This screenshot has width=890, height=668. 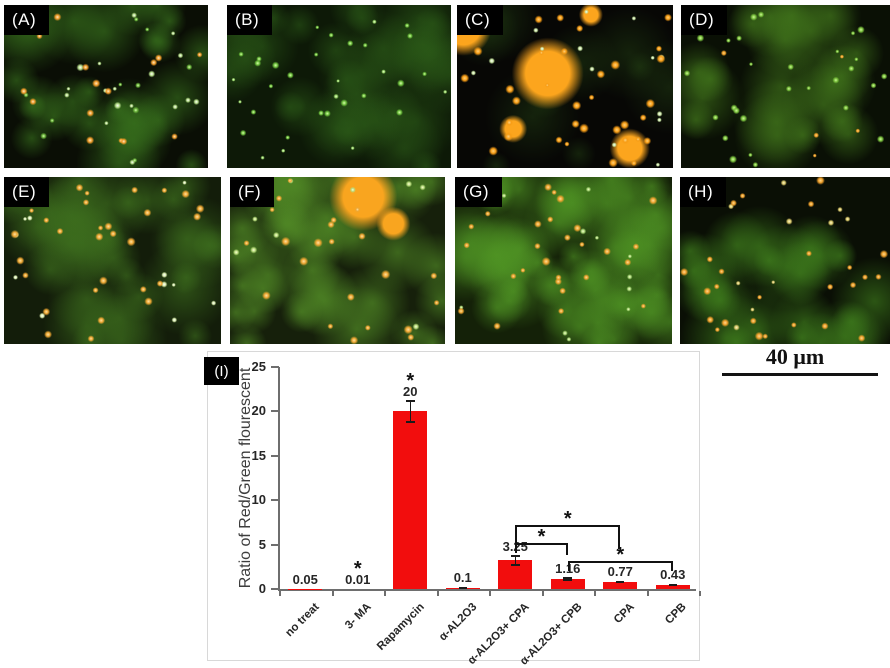 What do you see at coordinates (339, 86) in the screenshot?
I see `micrograph-panel-b: (B)` at bounding box center [339, 86].